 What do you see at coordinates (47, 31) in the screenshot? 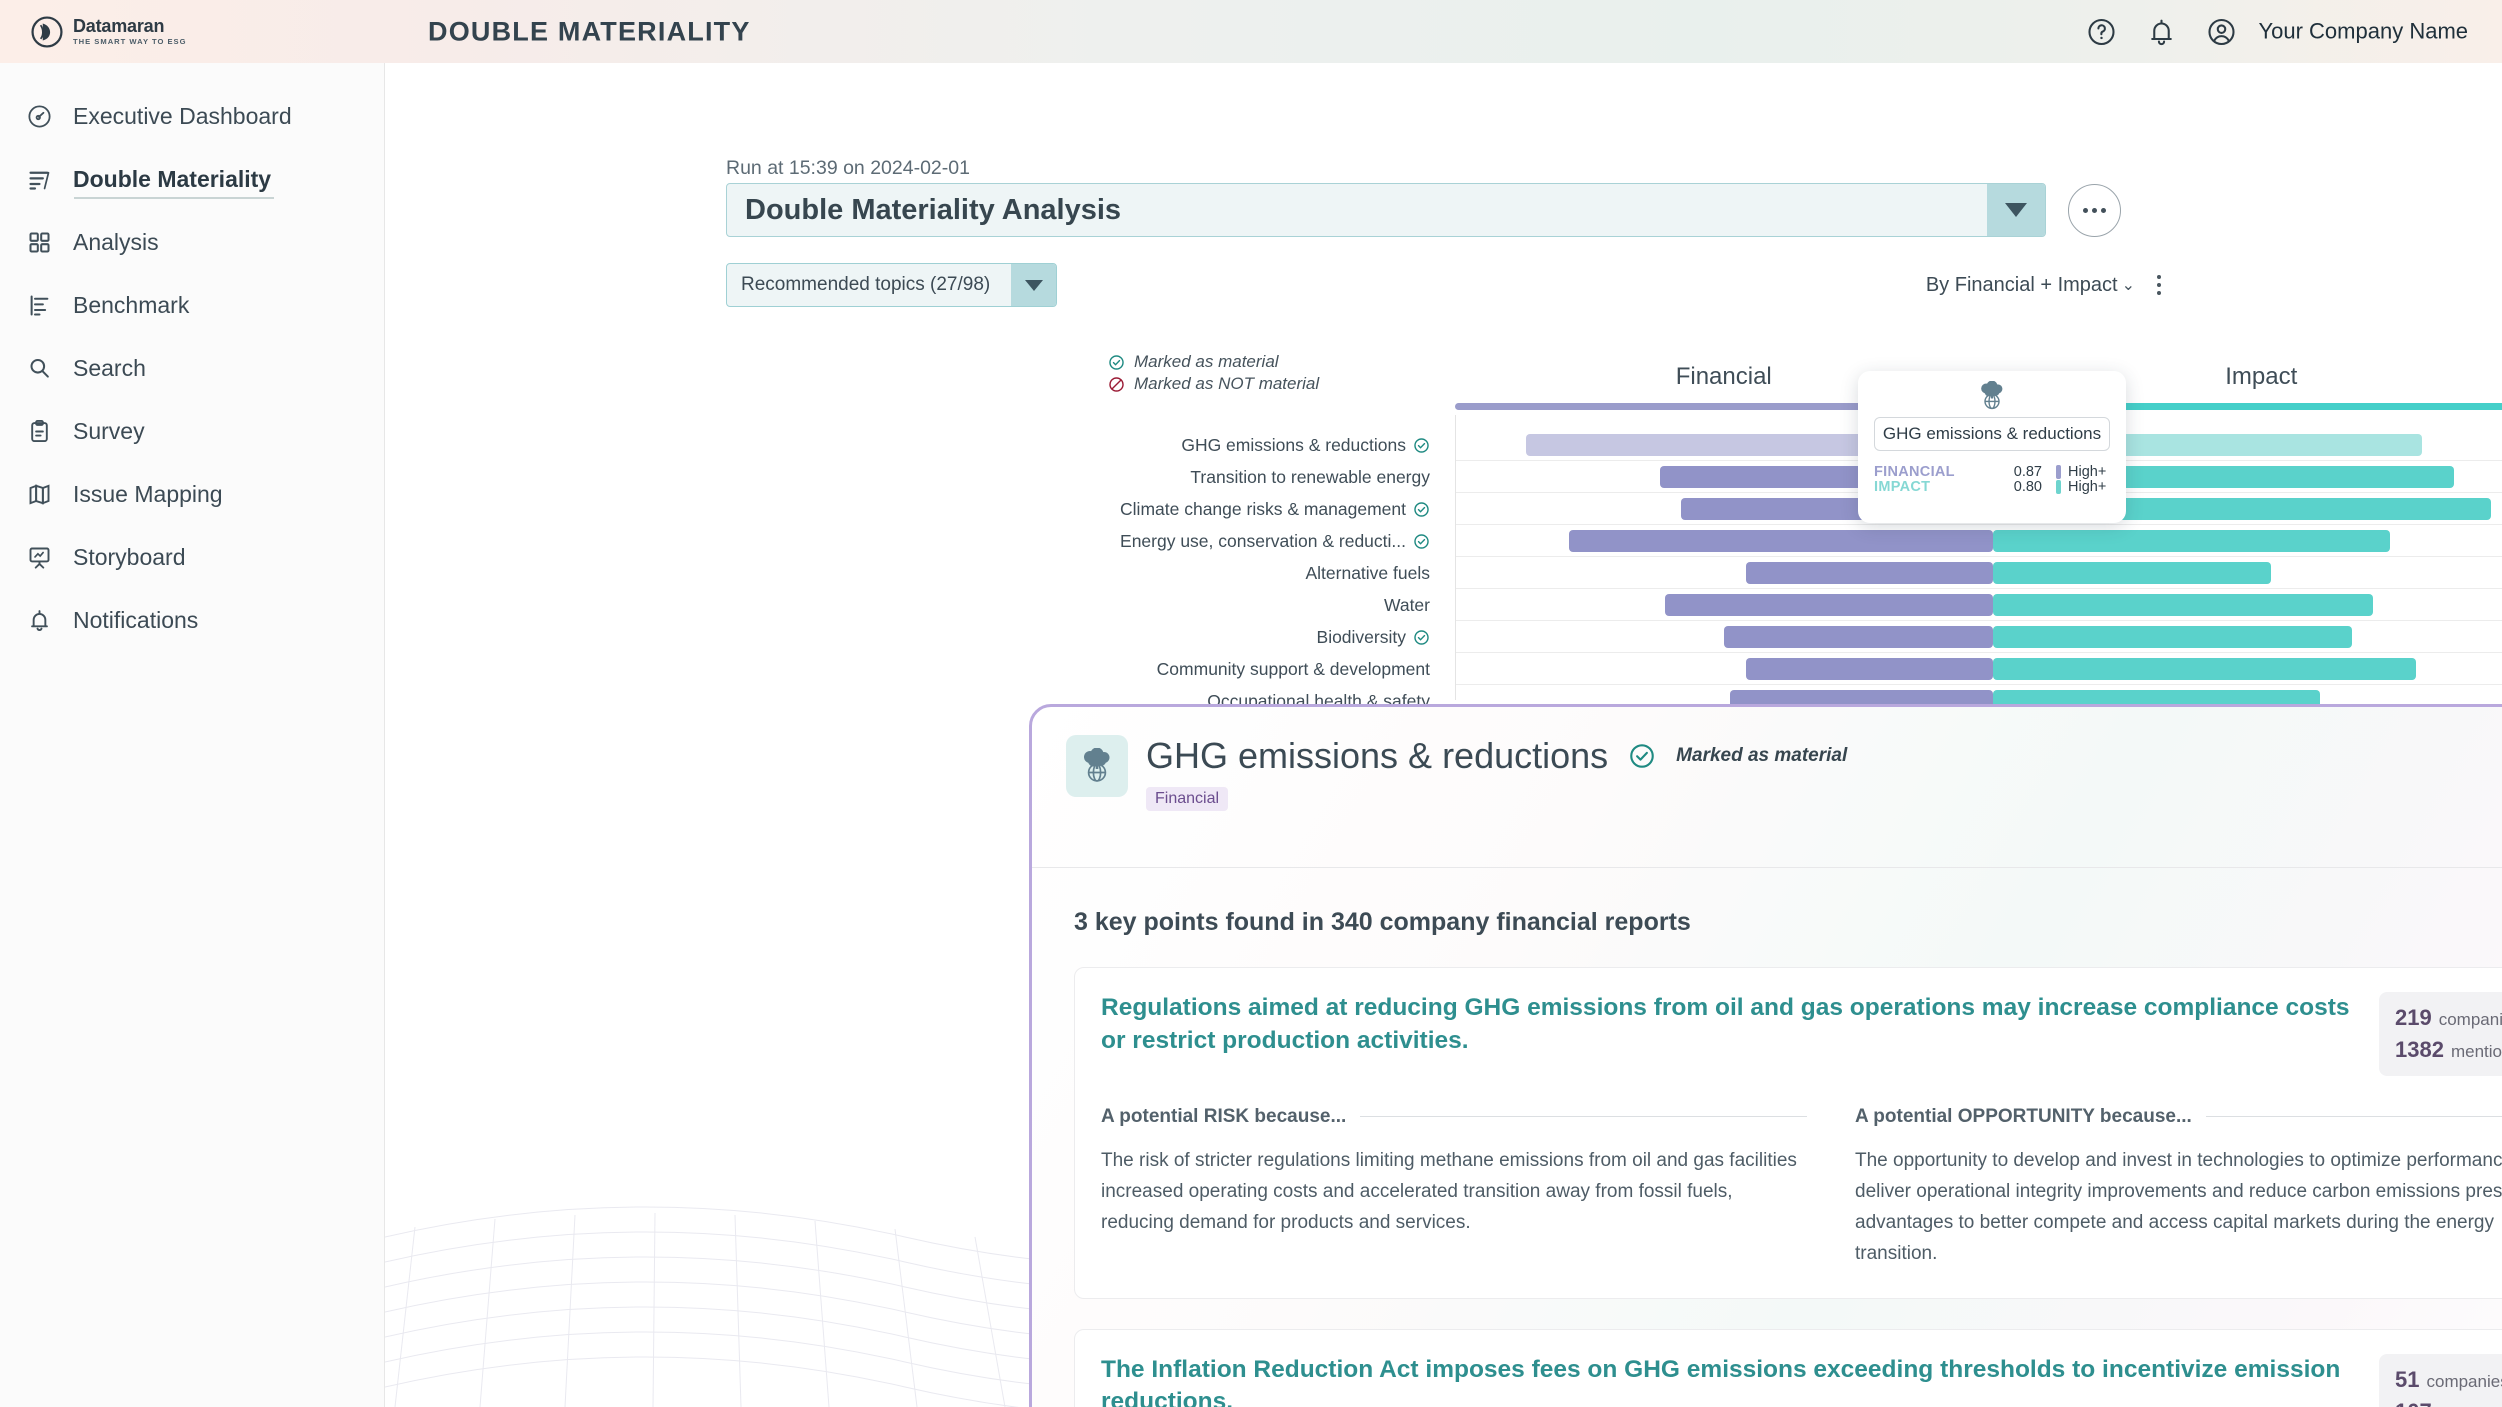
I see `datamaran-logo-icon` at bounding box center [47, 31].